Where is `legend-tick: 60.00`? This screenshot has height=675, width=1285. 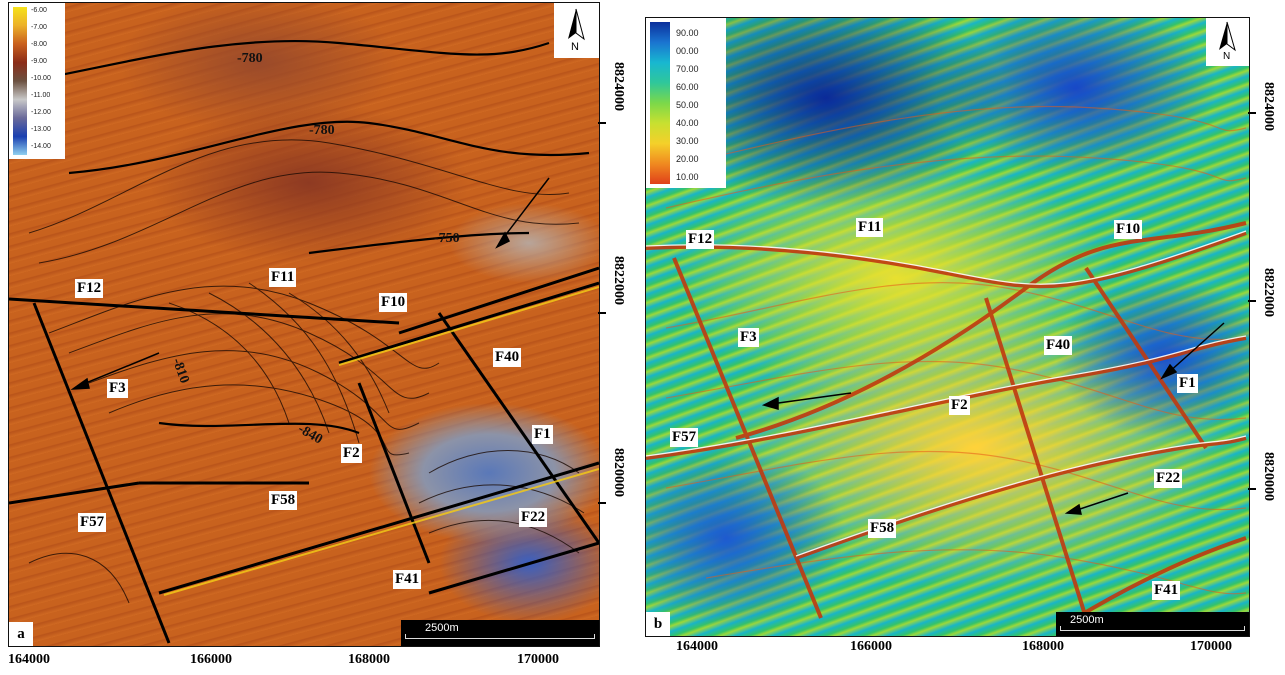
legend-tick: 60.00 is located at coordinates (687, 87).